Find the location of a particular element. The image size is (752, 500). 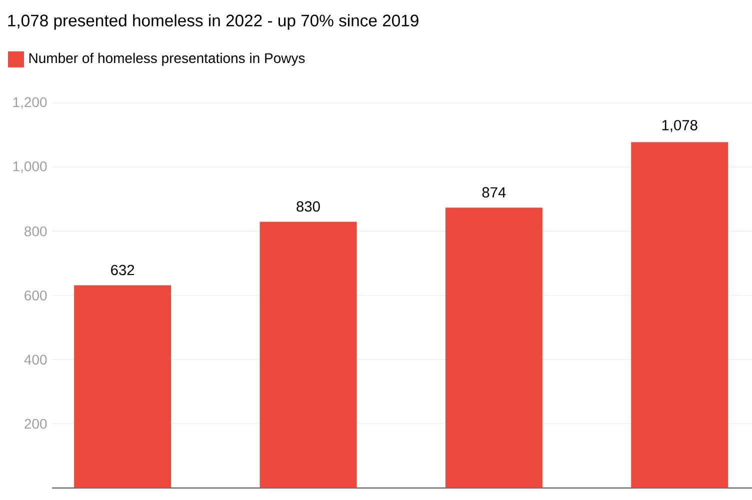

y-tick-label: 400 is located at coordinates (35, 359).